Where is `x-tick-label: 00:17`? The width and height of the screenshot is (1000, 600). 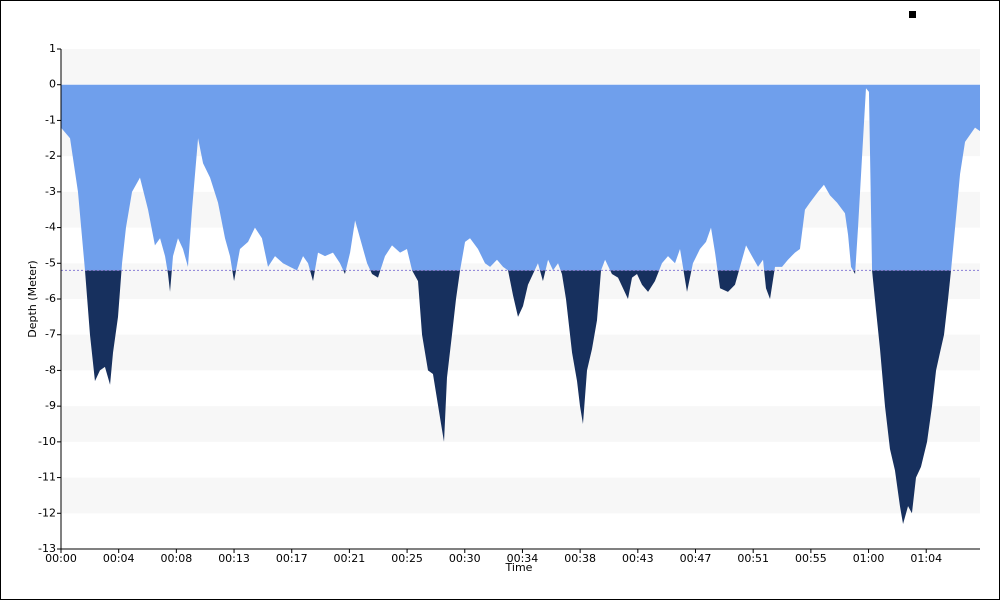 x-tick-label: 00:17 is located at coordinates (292, 558).